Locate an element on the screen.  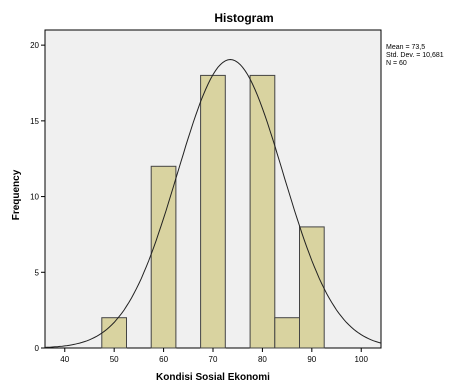
y-tick-label: 20 is located at coordinates (34, 45).